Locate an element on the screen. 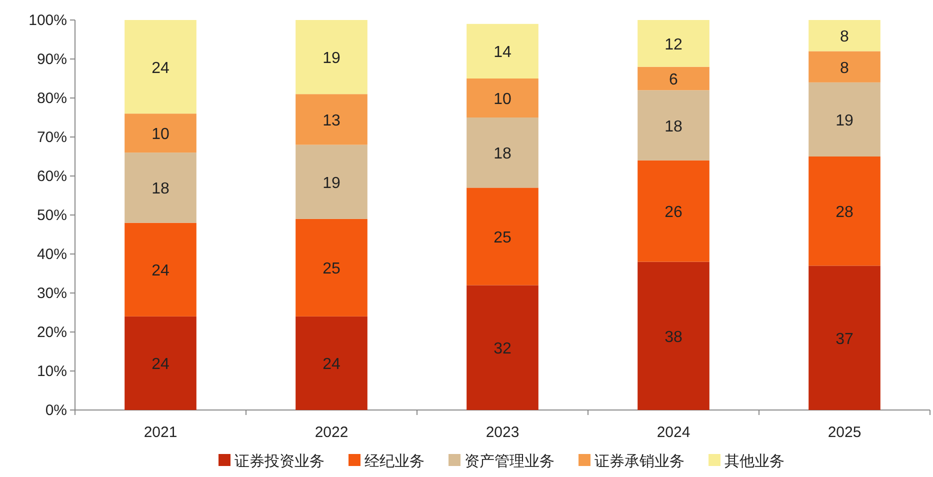  legend-label: 其他业务 is located at coordinates (754, 461).